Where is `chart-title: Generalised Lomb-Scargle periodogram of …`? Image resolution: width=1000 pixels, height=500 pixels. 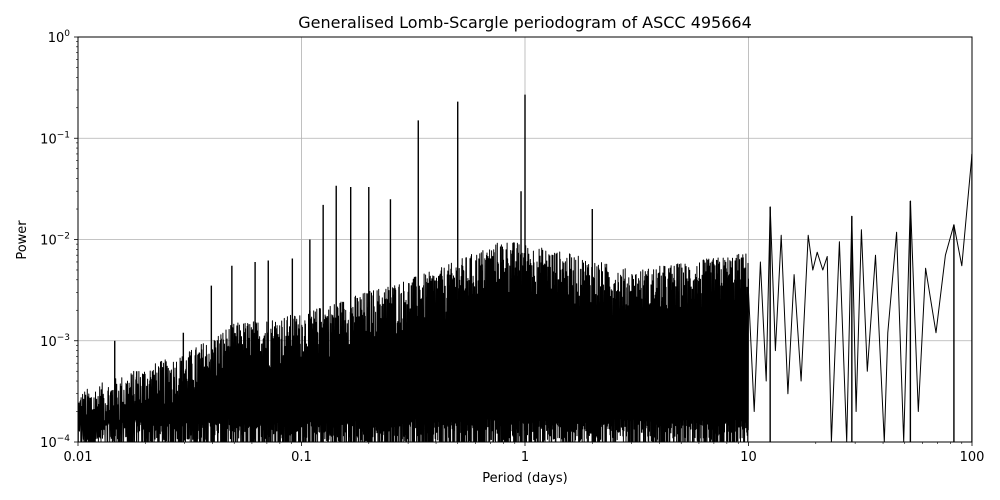 chart-title: Generalised Lomb-Scargle periodogram of … is located at coordinates (525, 22).